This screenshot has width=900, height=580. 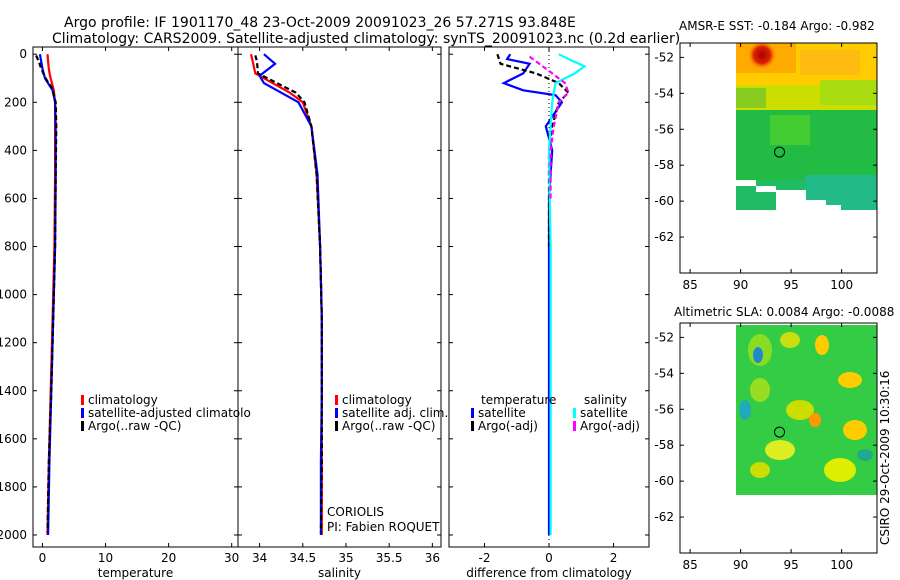 I want to click on y-tick-label: 0, so click(x=23, y=54).